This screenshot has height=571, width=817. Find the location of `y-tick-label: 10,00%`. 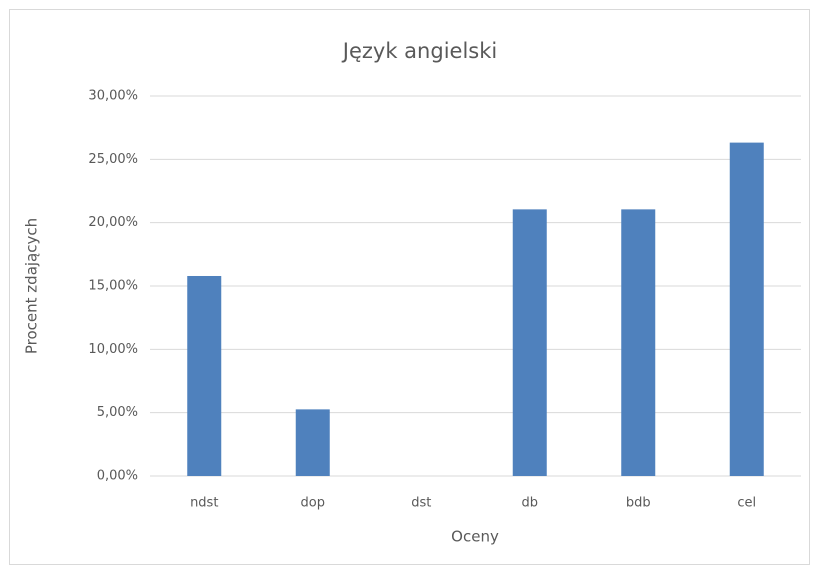

y-tick-label: 10,00% is located at coordinates (113, 349).